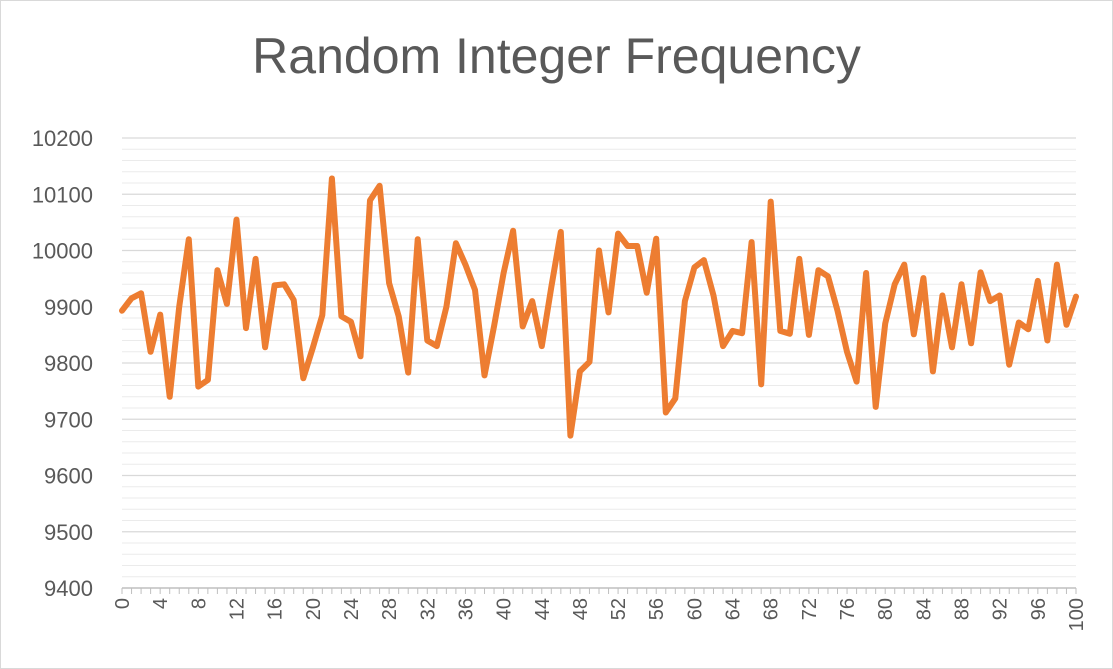 The image size is (1113, 669). What do you see at coordinates (68, 476) in the screenshot?
I see `y-tick-label: 9600` at bounding box center [68, 476].